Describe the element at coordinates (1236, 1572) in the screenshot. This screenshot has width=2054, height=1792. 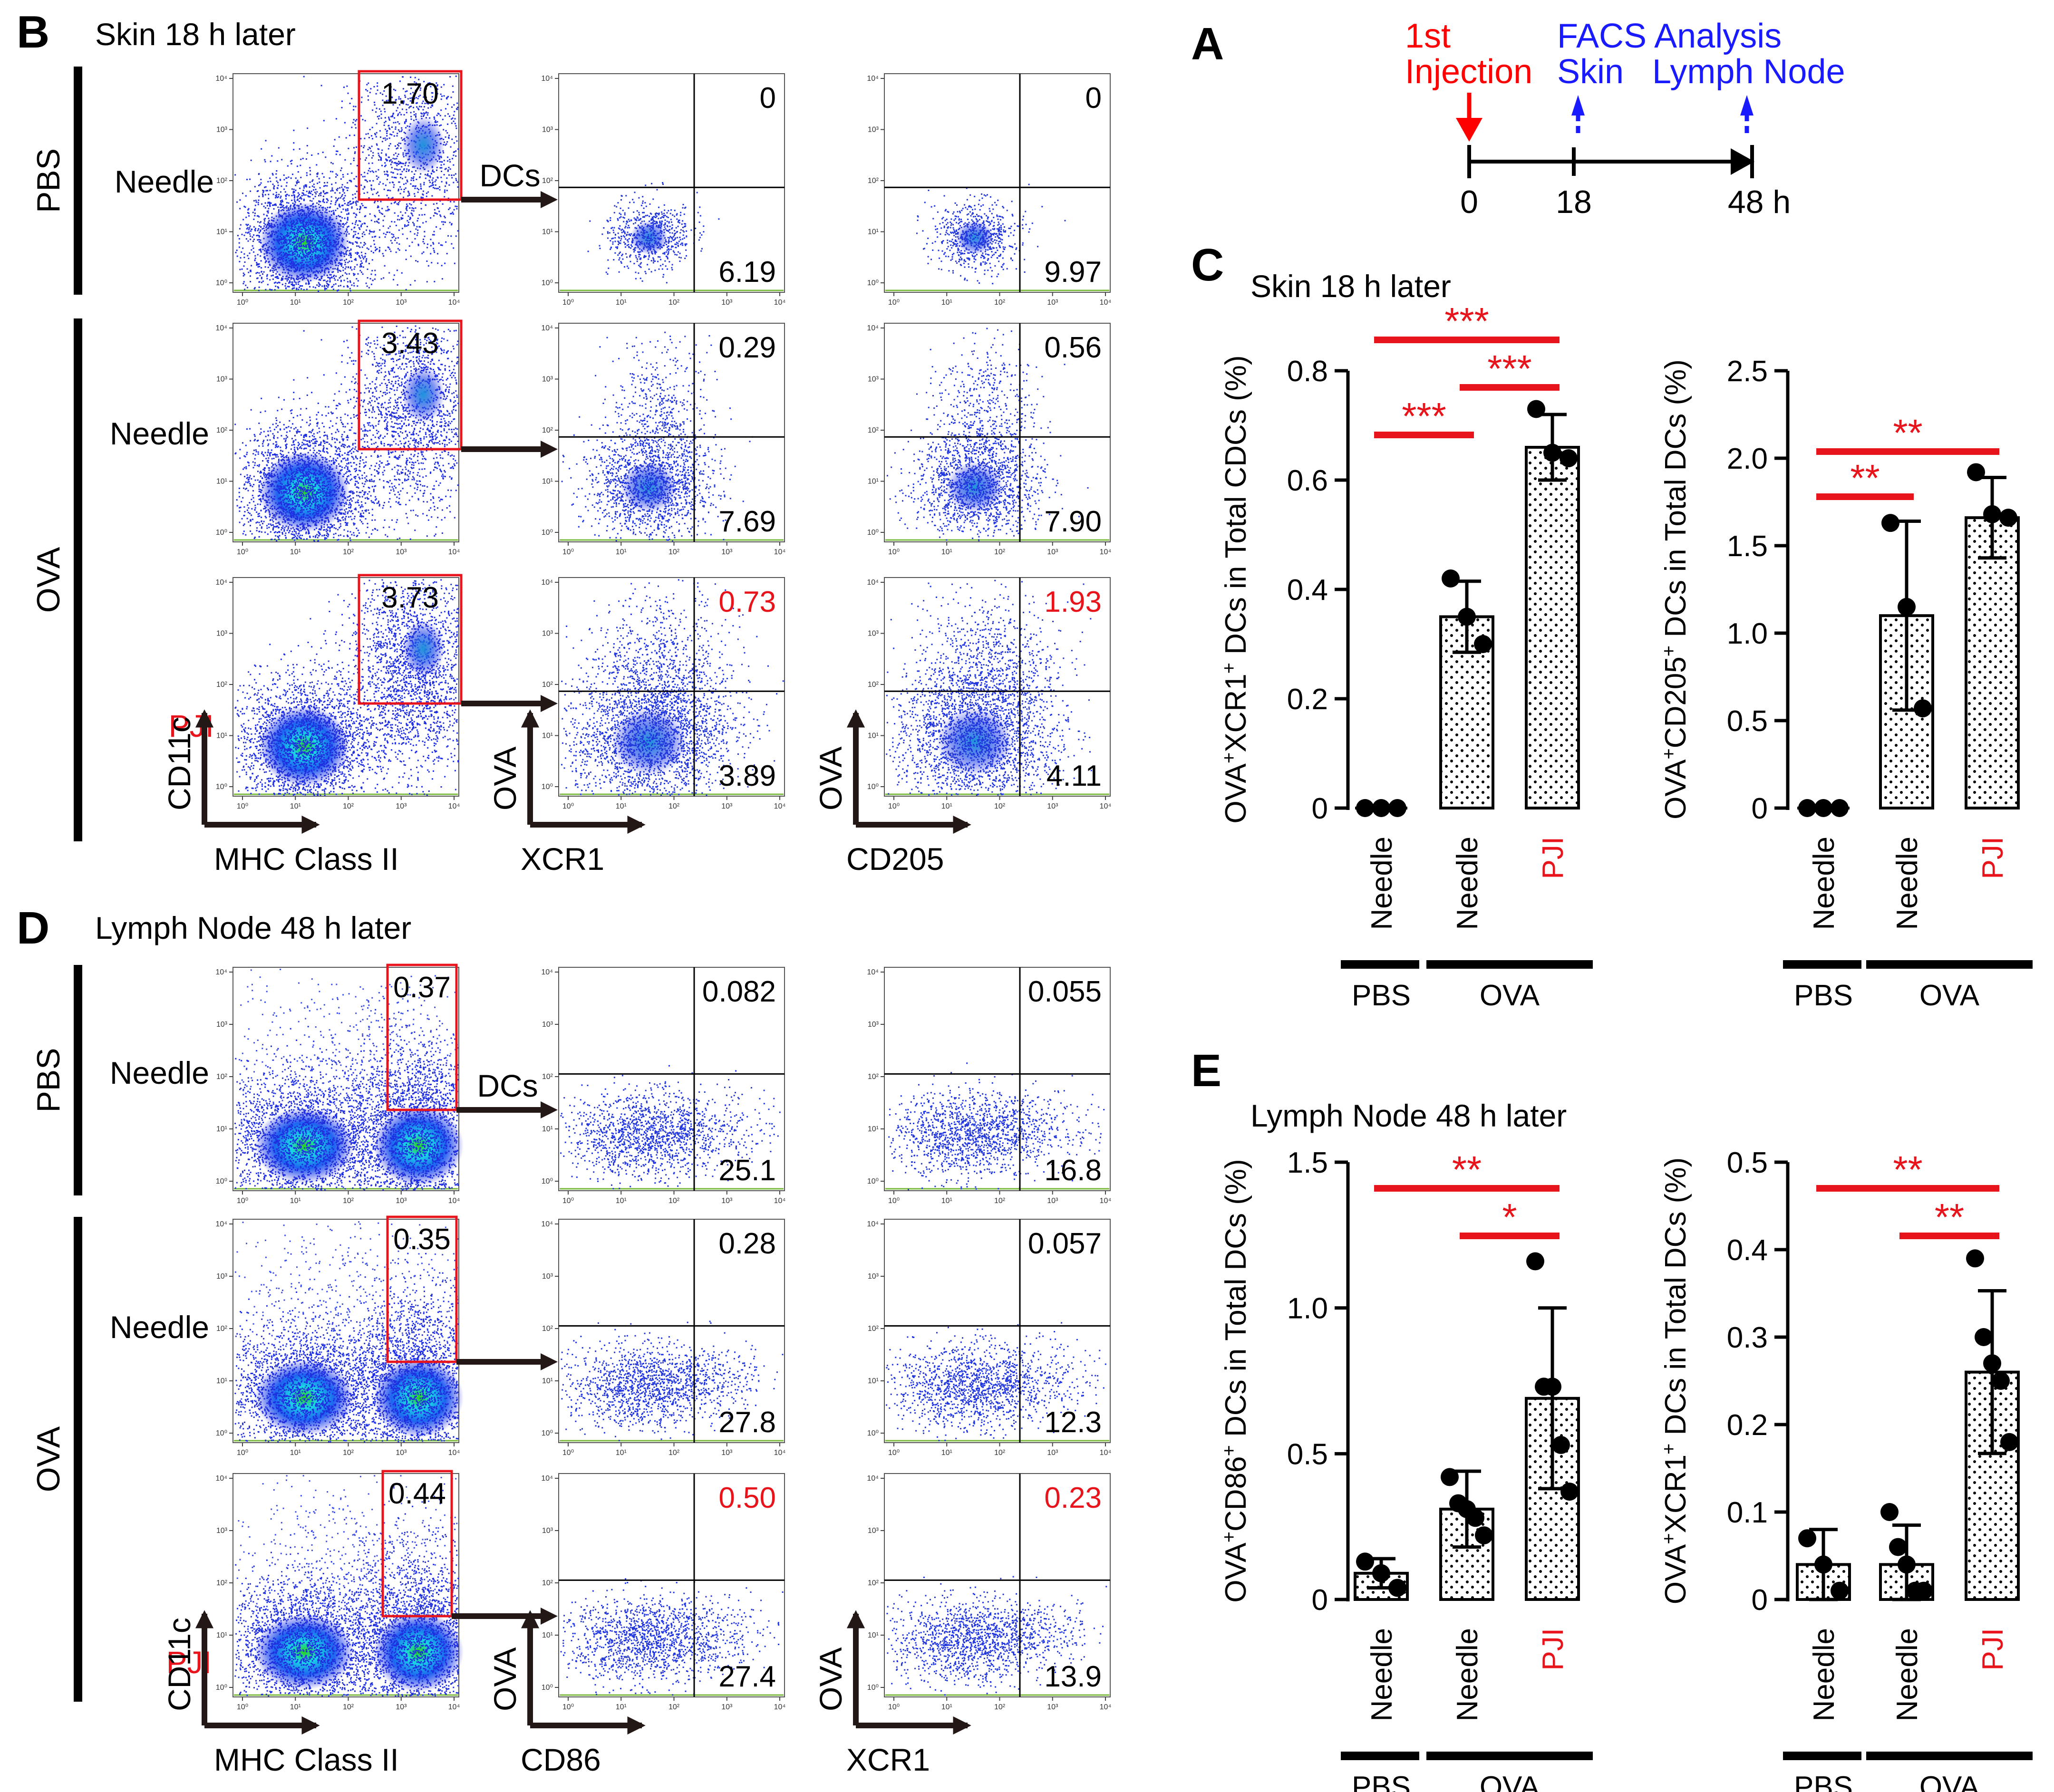
I see `y-label-text: OVA` at that location.